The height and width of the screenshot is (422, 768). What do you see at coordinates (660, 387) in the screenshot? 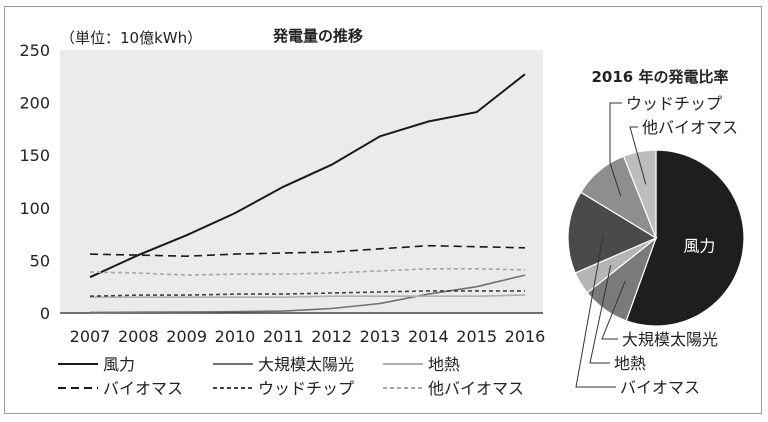
I see `pie-label: バイオマス` at bounding box center [660, 387].